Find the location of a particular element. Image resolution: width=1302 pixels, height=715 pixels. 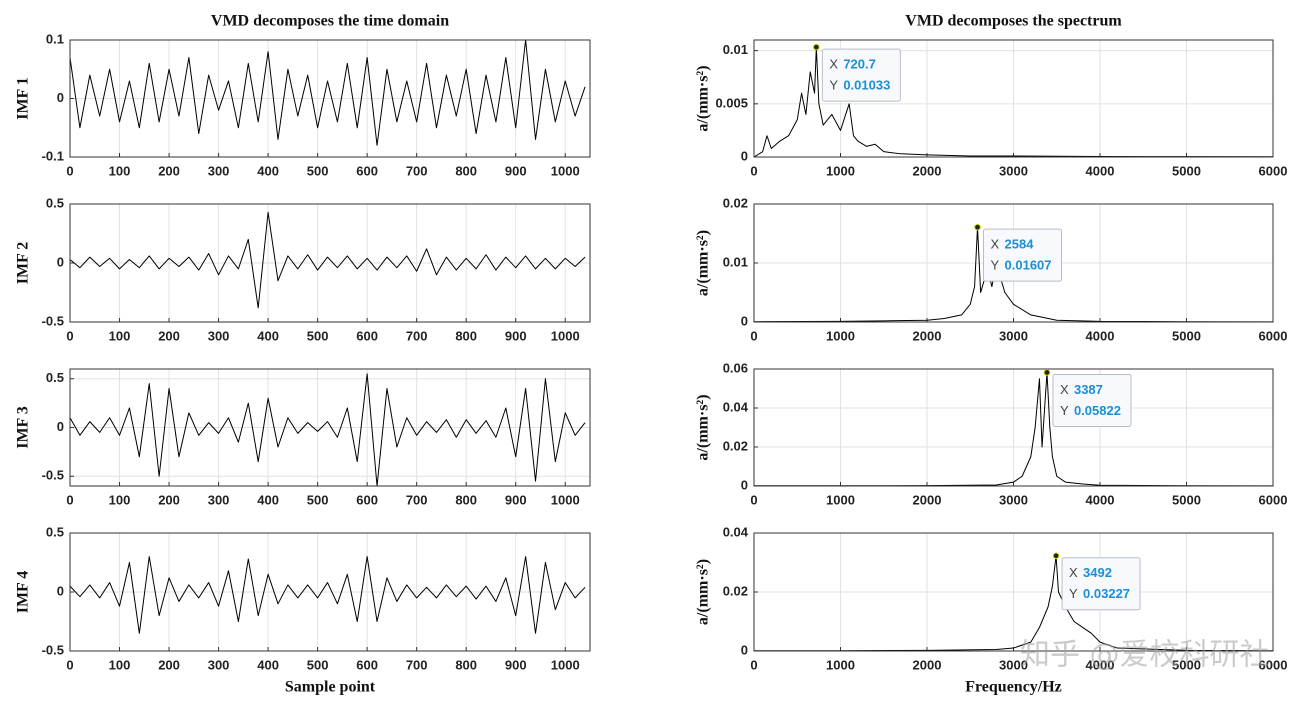

datatip: X 2584 Y 0.01607 is located at coordinates (1018, 252).